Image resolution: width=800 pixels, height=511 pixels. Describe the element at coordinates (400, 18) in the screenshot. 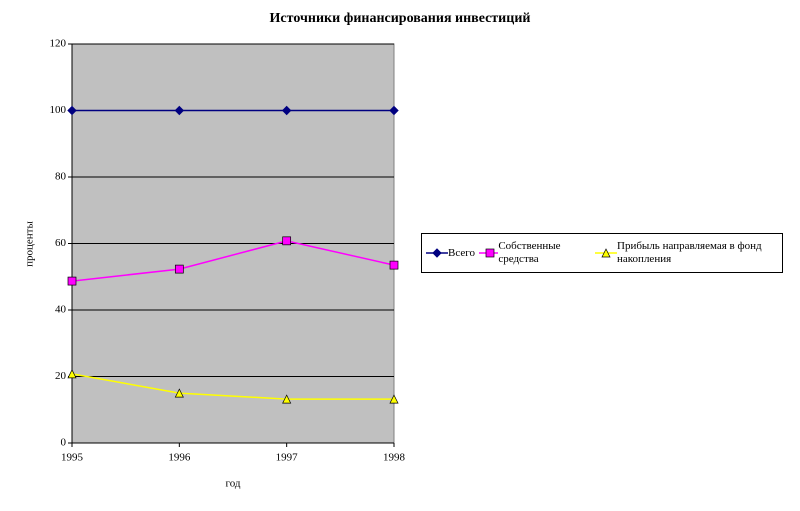

I see `chart-title: Источники финансирования инвестиций` at that location.